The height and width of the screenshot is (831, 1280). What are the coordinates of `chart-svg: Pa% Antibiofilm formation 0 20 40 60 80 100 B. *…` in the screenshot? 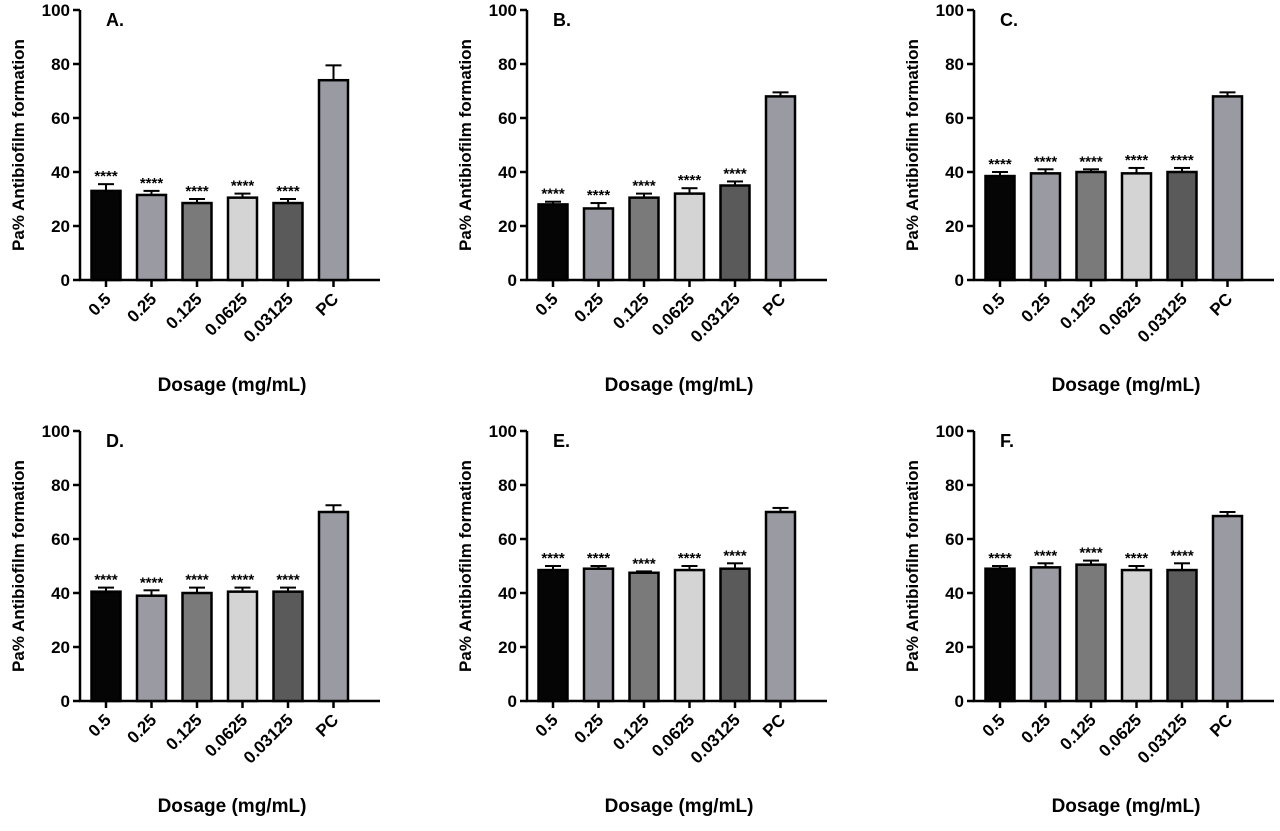 It's located at (641, 198).